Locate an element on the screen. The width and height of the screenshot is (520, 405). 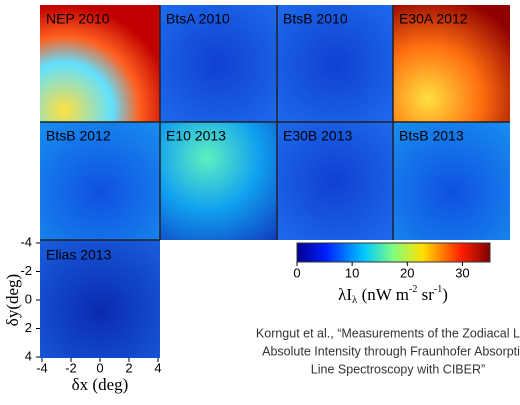
label-part: -1 is located at coordinates (438, 289).